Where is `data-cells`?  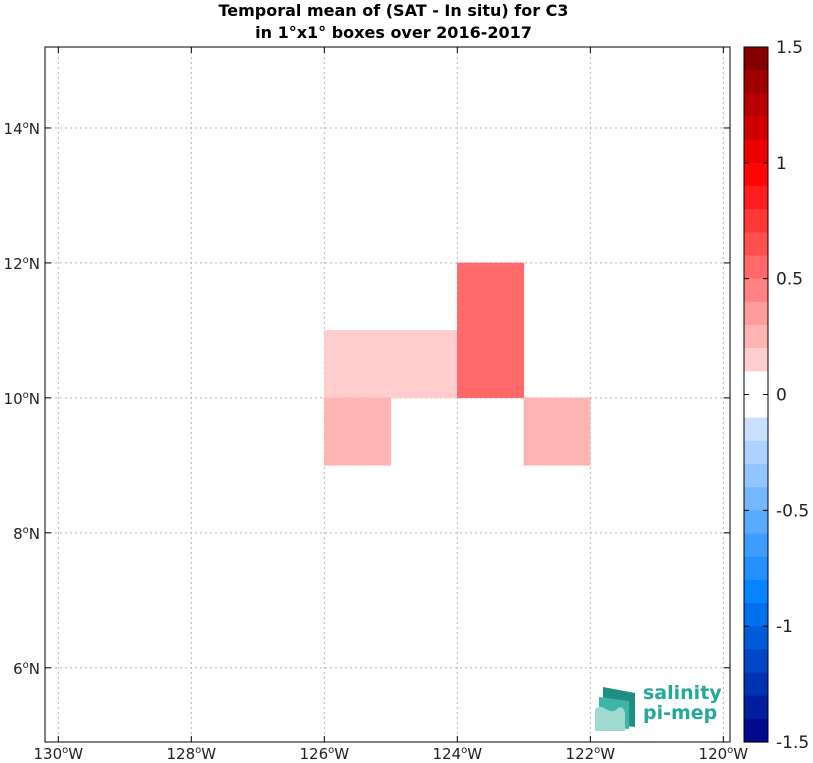
data-cells is located at coordinates (457, 364).